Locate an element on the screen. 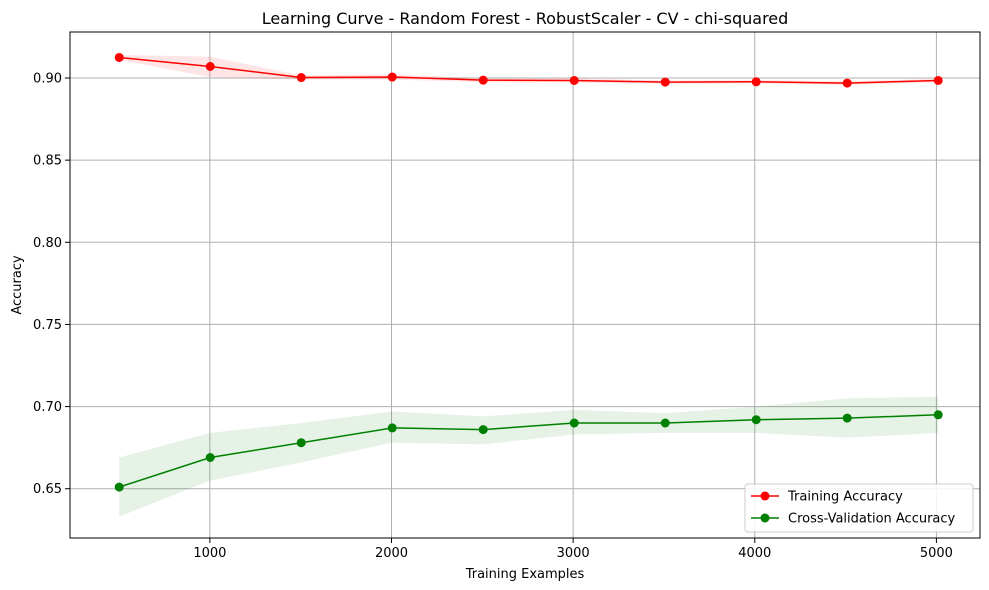 Image resolution: width=989 pixels, height=590 pixels. x-tick-label: 2000 is located at coordinates (391, 553).